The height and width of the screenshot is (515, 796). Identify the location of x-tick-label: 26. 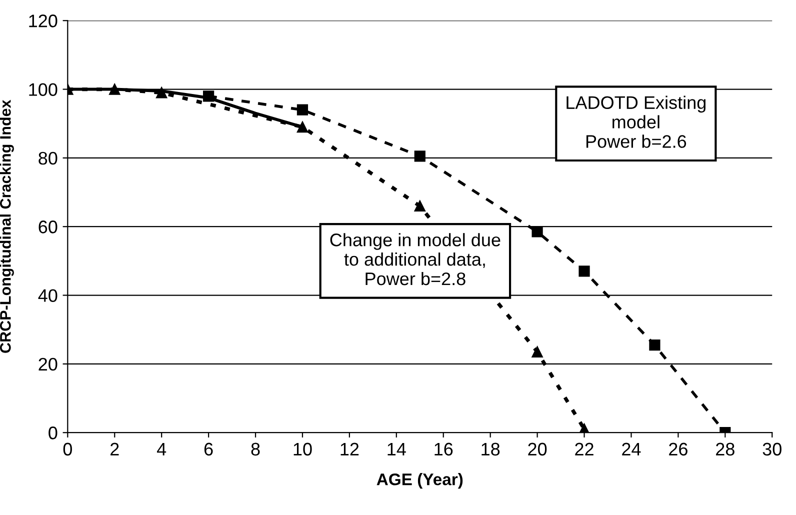
(678, 449).